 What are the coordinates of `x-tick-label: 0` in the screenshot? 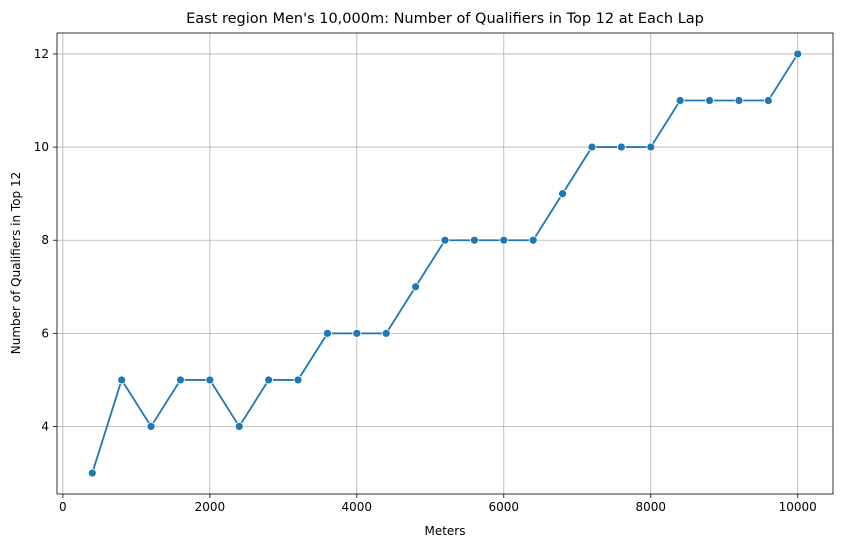 It's located at (63, 507).